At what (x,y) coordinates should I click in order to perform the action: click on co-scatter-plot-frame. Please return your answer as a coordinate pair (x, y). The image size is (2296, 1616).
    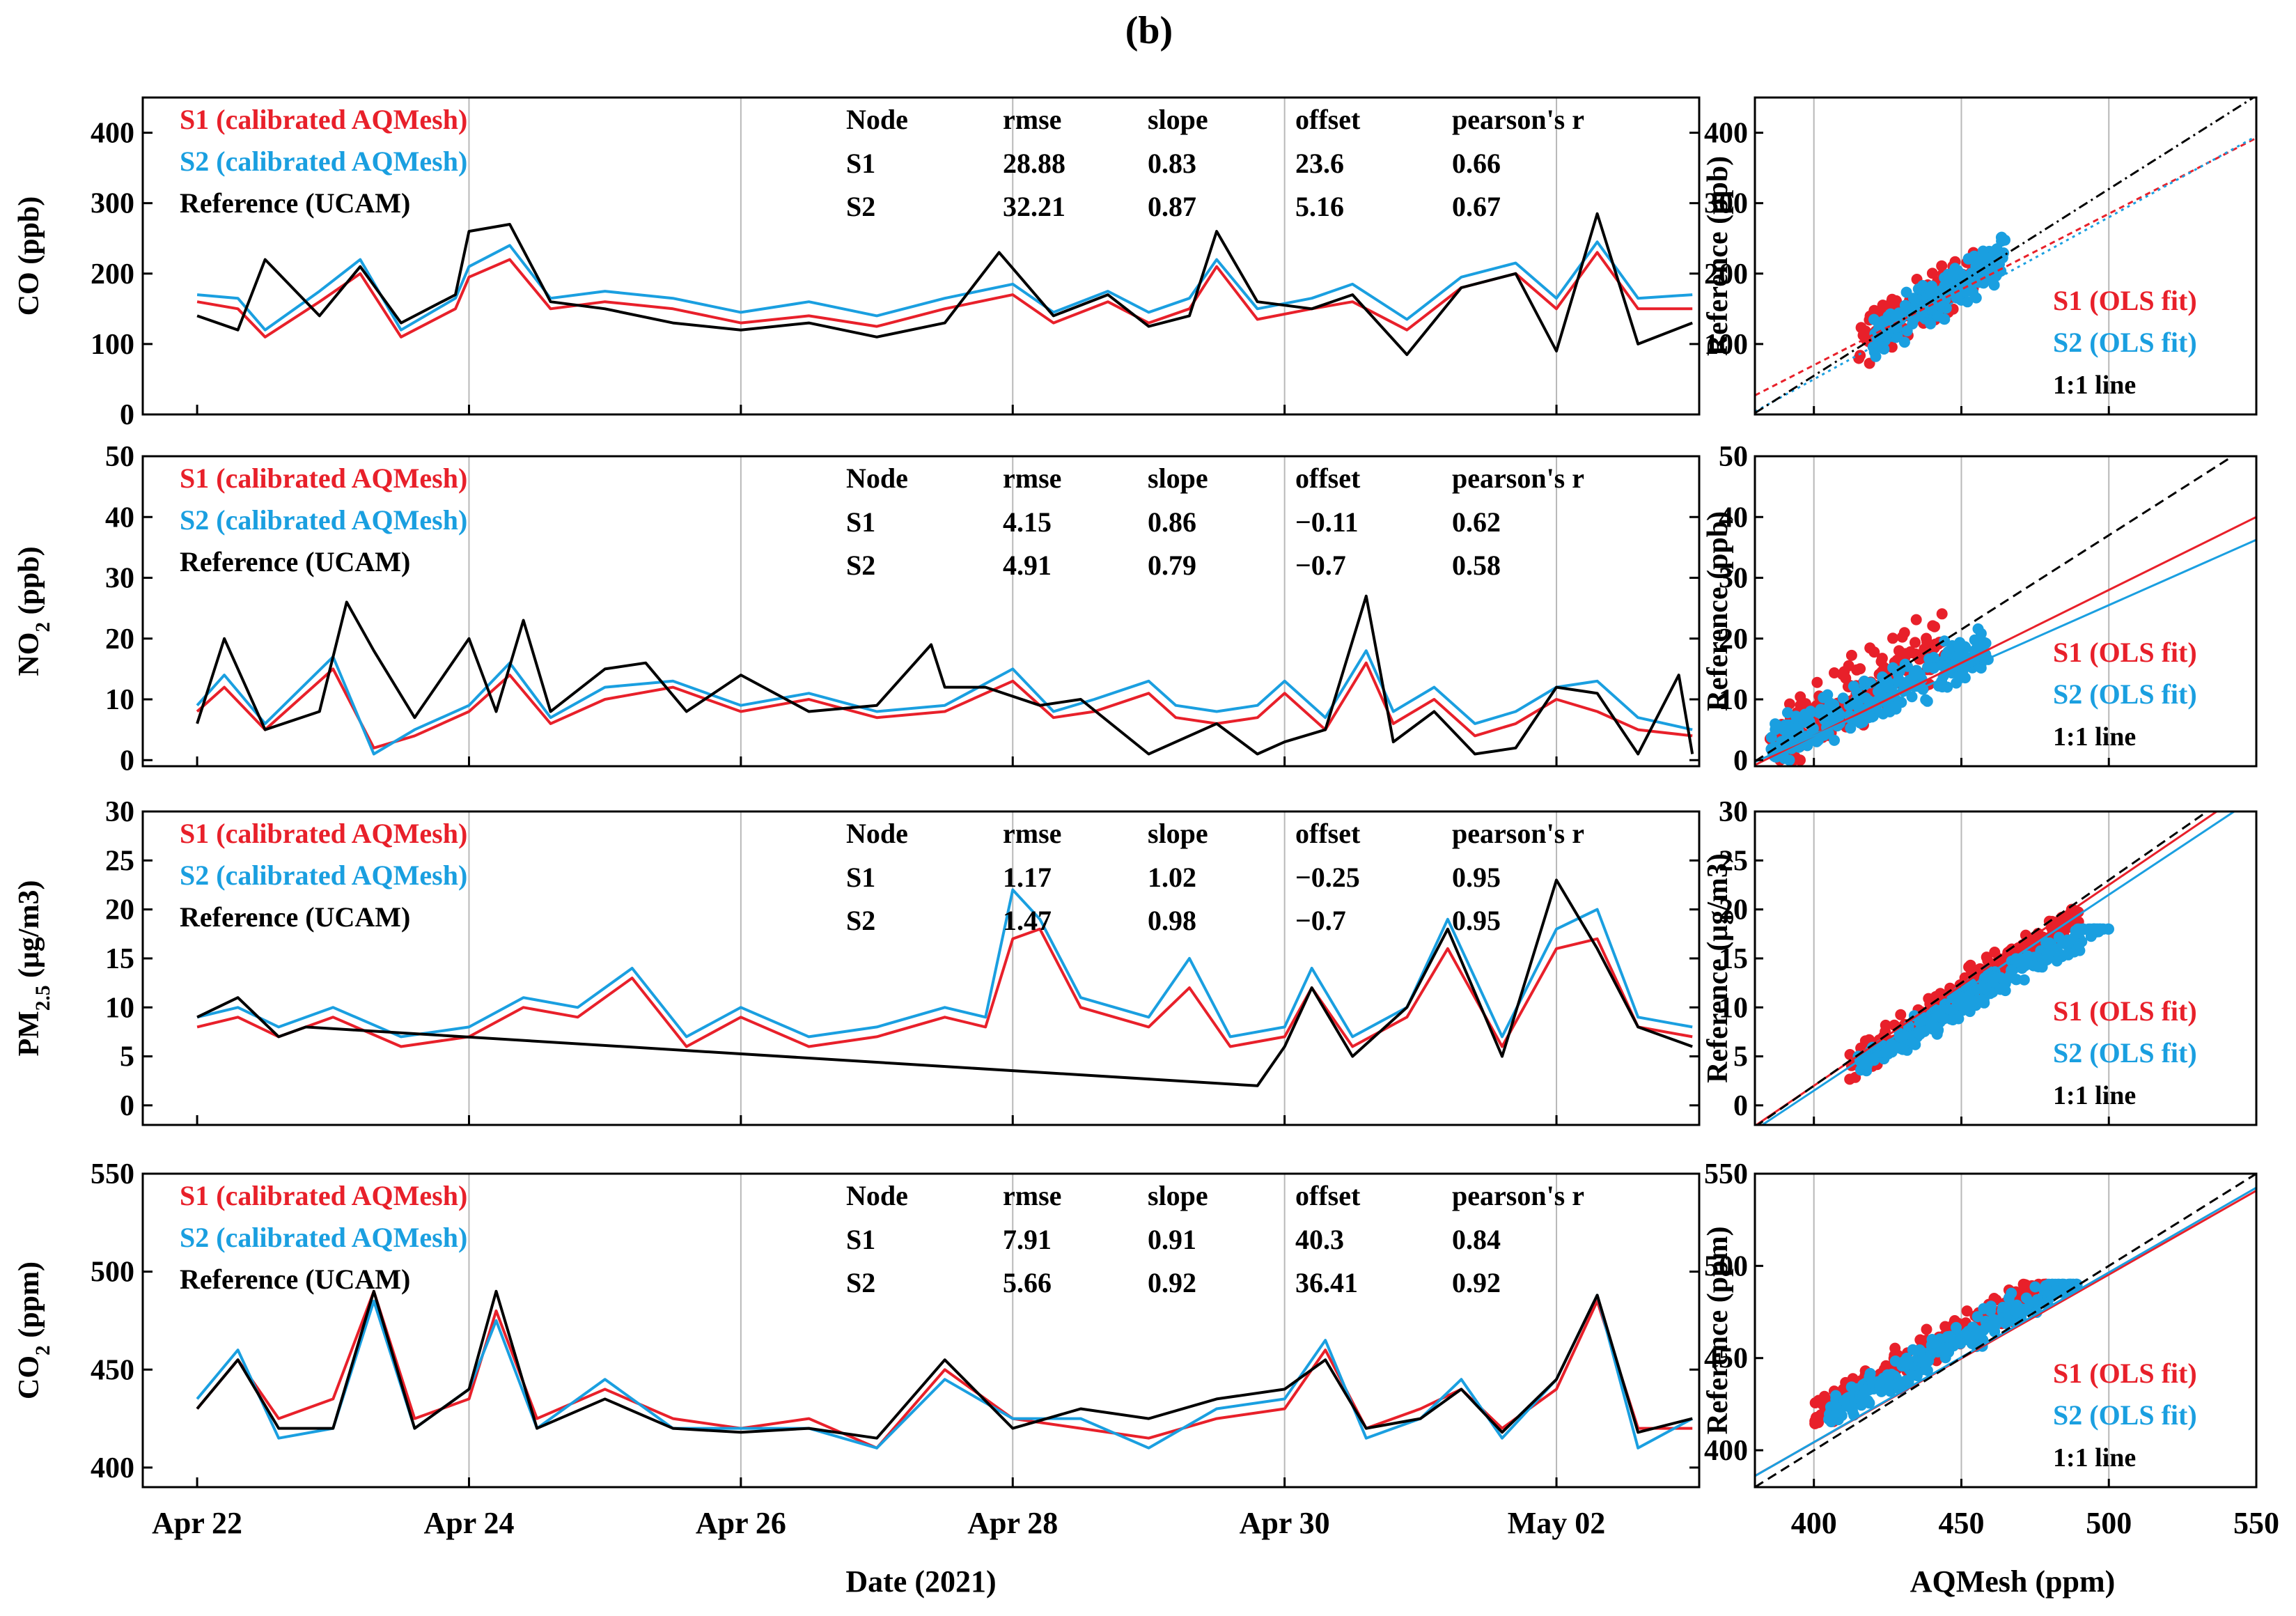
    Looking at the image, I should click on (2006, 256).